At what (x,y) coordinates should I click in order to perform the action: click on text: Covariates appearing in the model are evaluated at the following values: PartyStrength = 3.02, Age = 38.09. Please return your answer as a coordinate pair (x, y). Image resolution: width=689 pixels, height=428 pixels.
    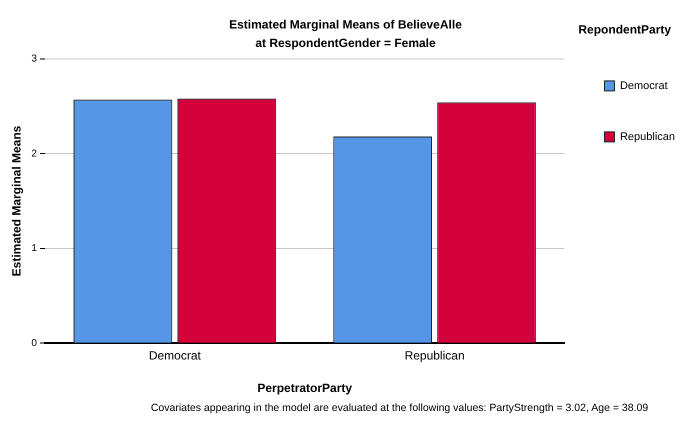
    Looking at the image, I should click on (400, 408).